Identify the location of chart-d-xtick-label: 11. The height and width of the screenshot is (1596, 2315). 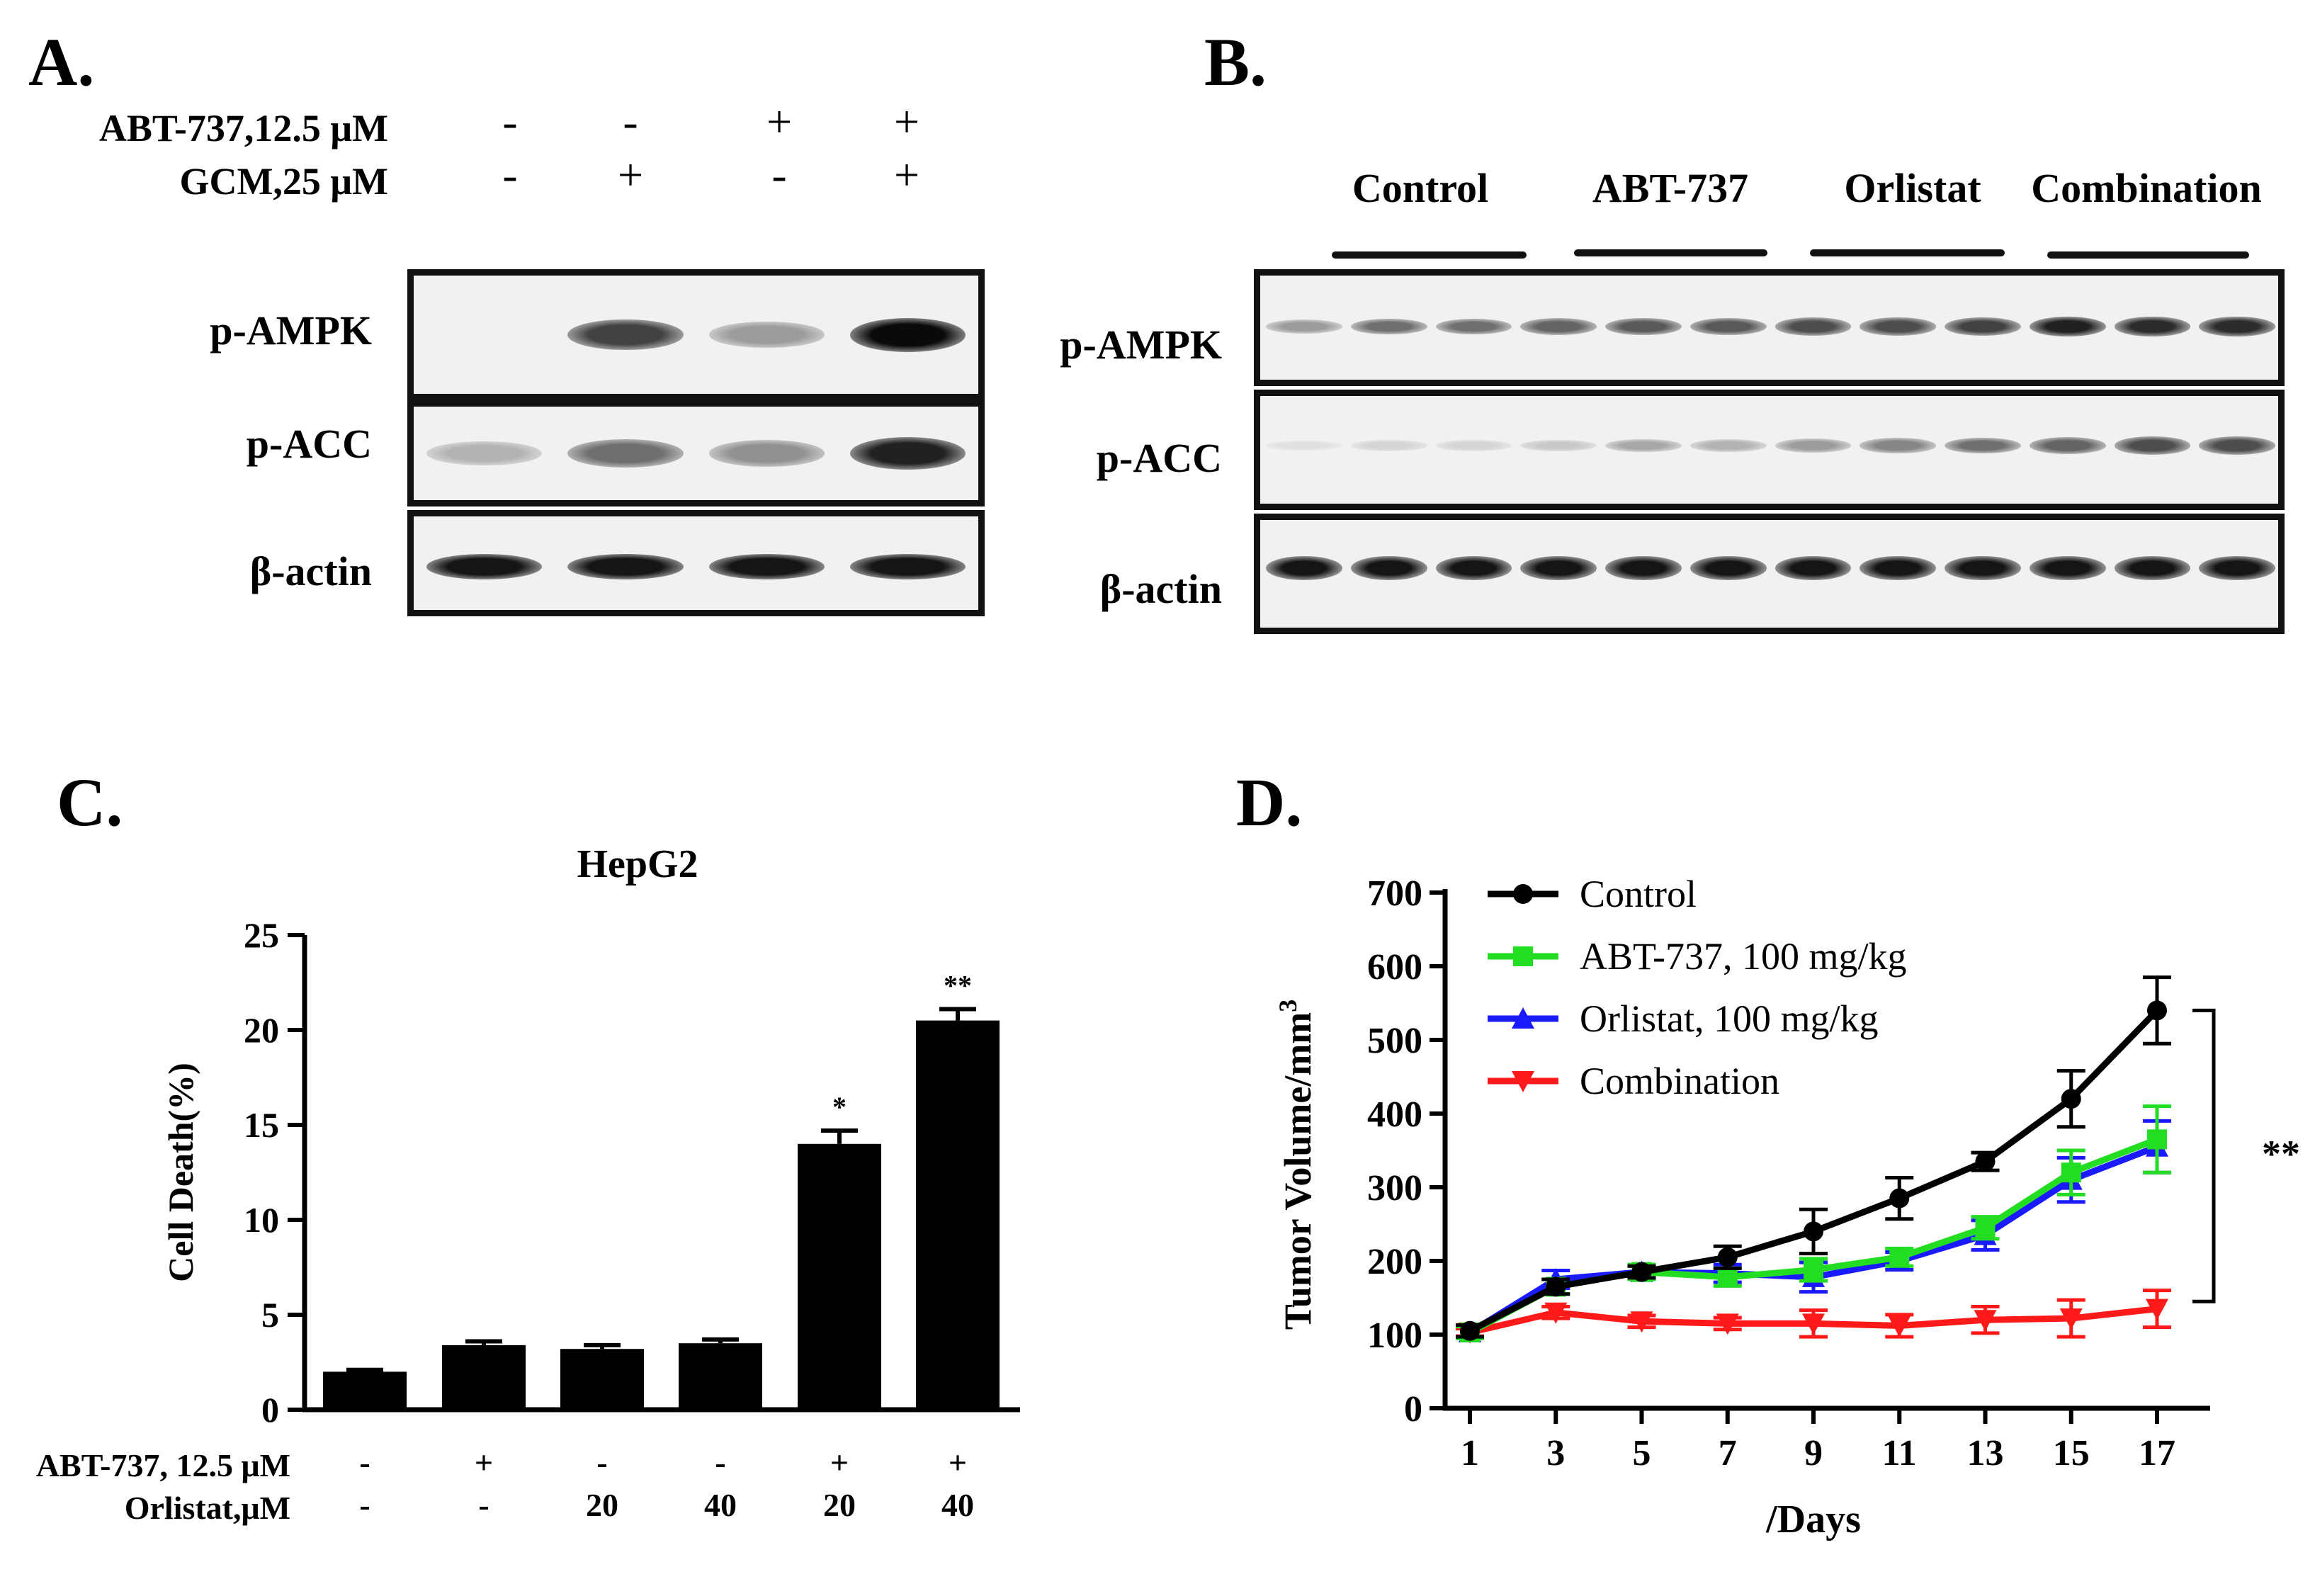
(1899, 1453).